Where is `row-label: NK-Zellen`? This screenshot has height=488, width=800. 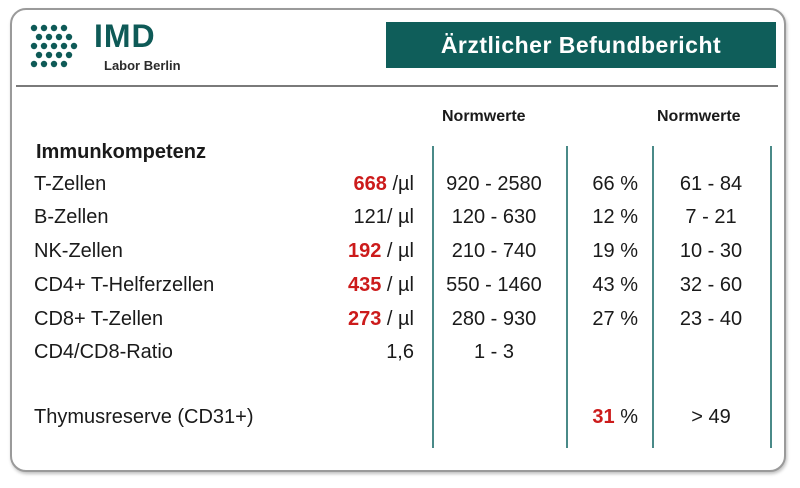
row-label: NK-Zellen is located at coordinates (78, 251).